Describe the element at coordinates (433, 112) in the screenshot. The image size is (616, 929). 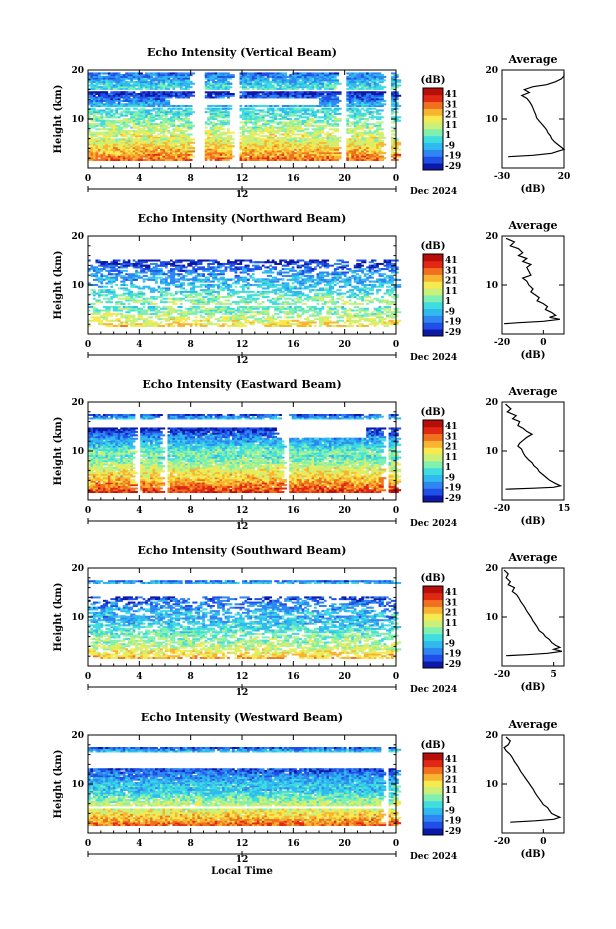
I see `colorbar-segment` at that location.